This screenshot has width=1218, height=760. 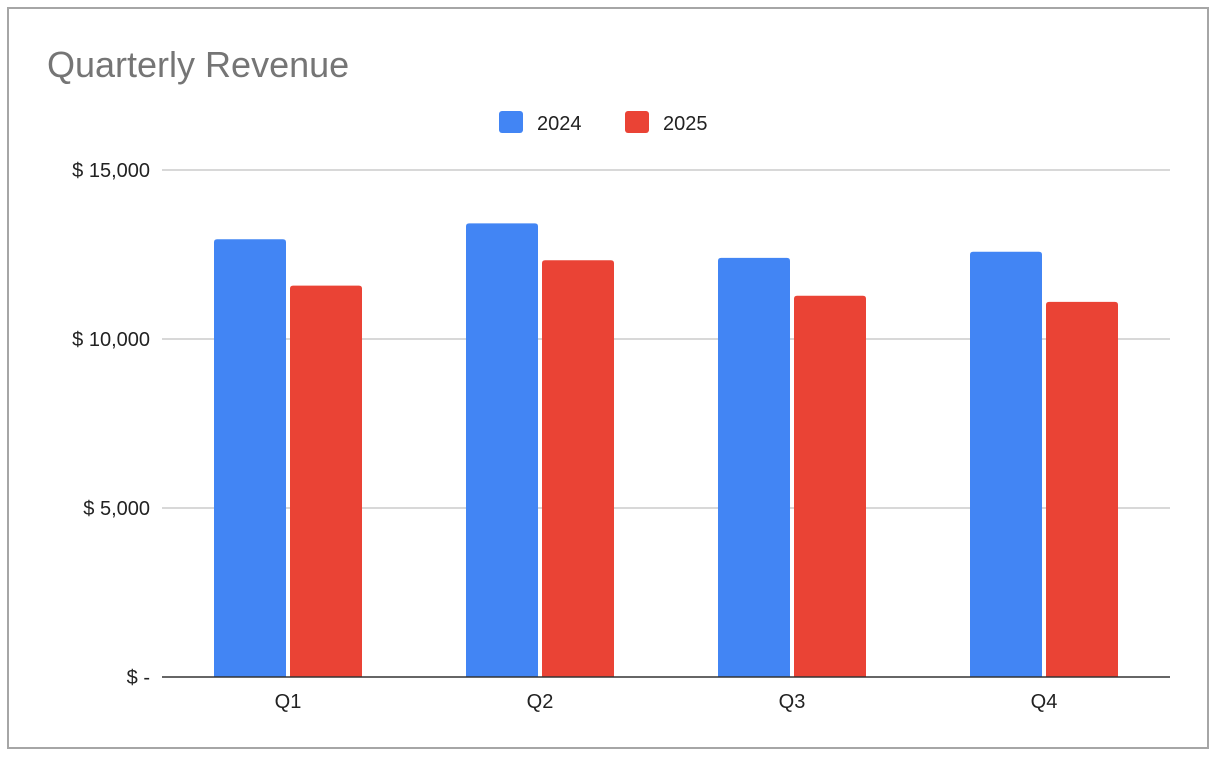 I want to click on bar-2024-q3, so click(x=754, y=467).